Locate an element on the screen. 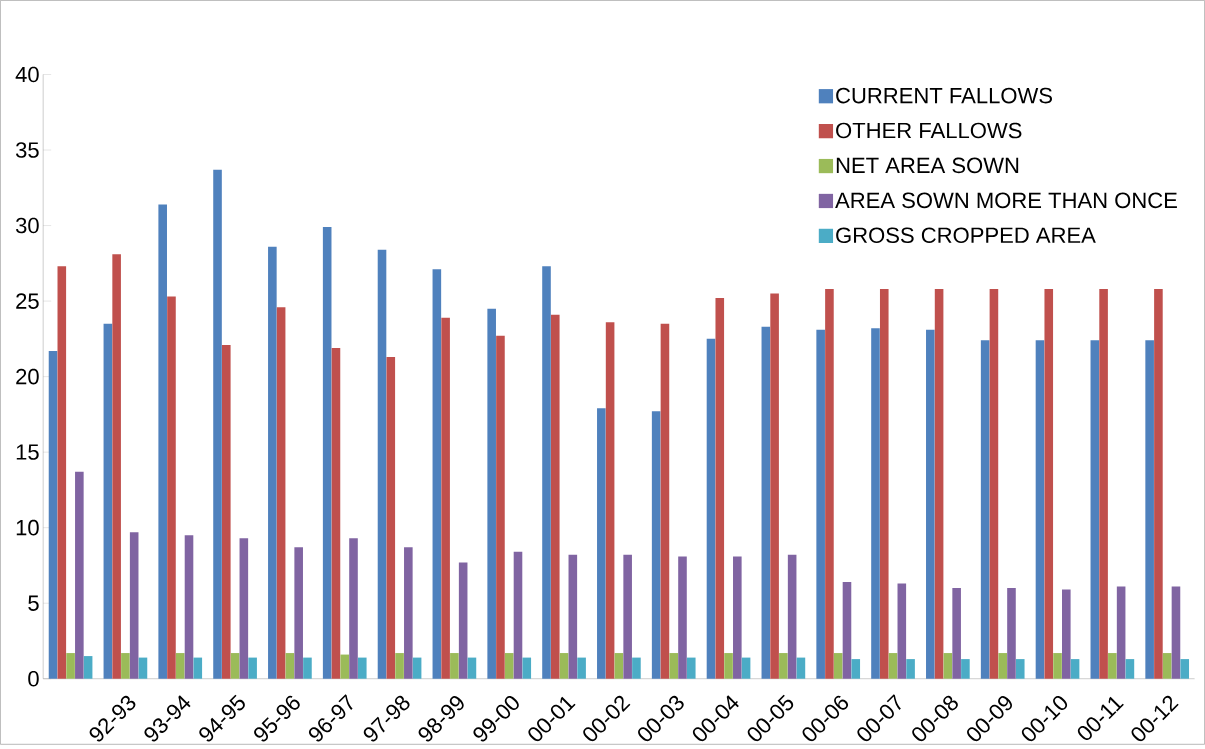  legend-label: AREA SOWN MORE THAN ONCE is located at coordinates (1006, 200).